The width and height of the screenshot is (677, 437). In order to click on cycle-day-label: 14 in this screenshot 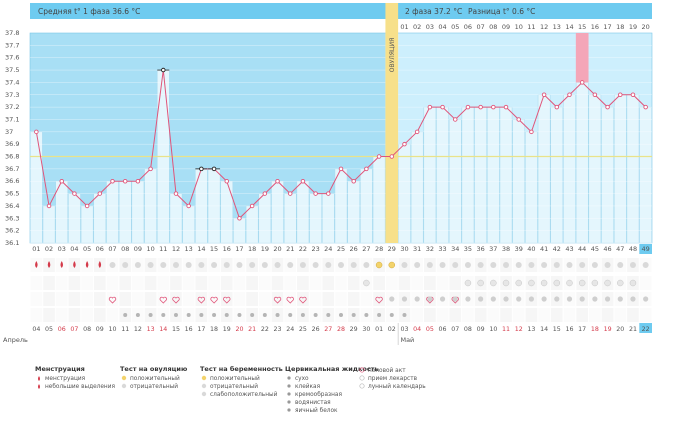, I will do `click(201, 249)`.